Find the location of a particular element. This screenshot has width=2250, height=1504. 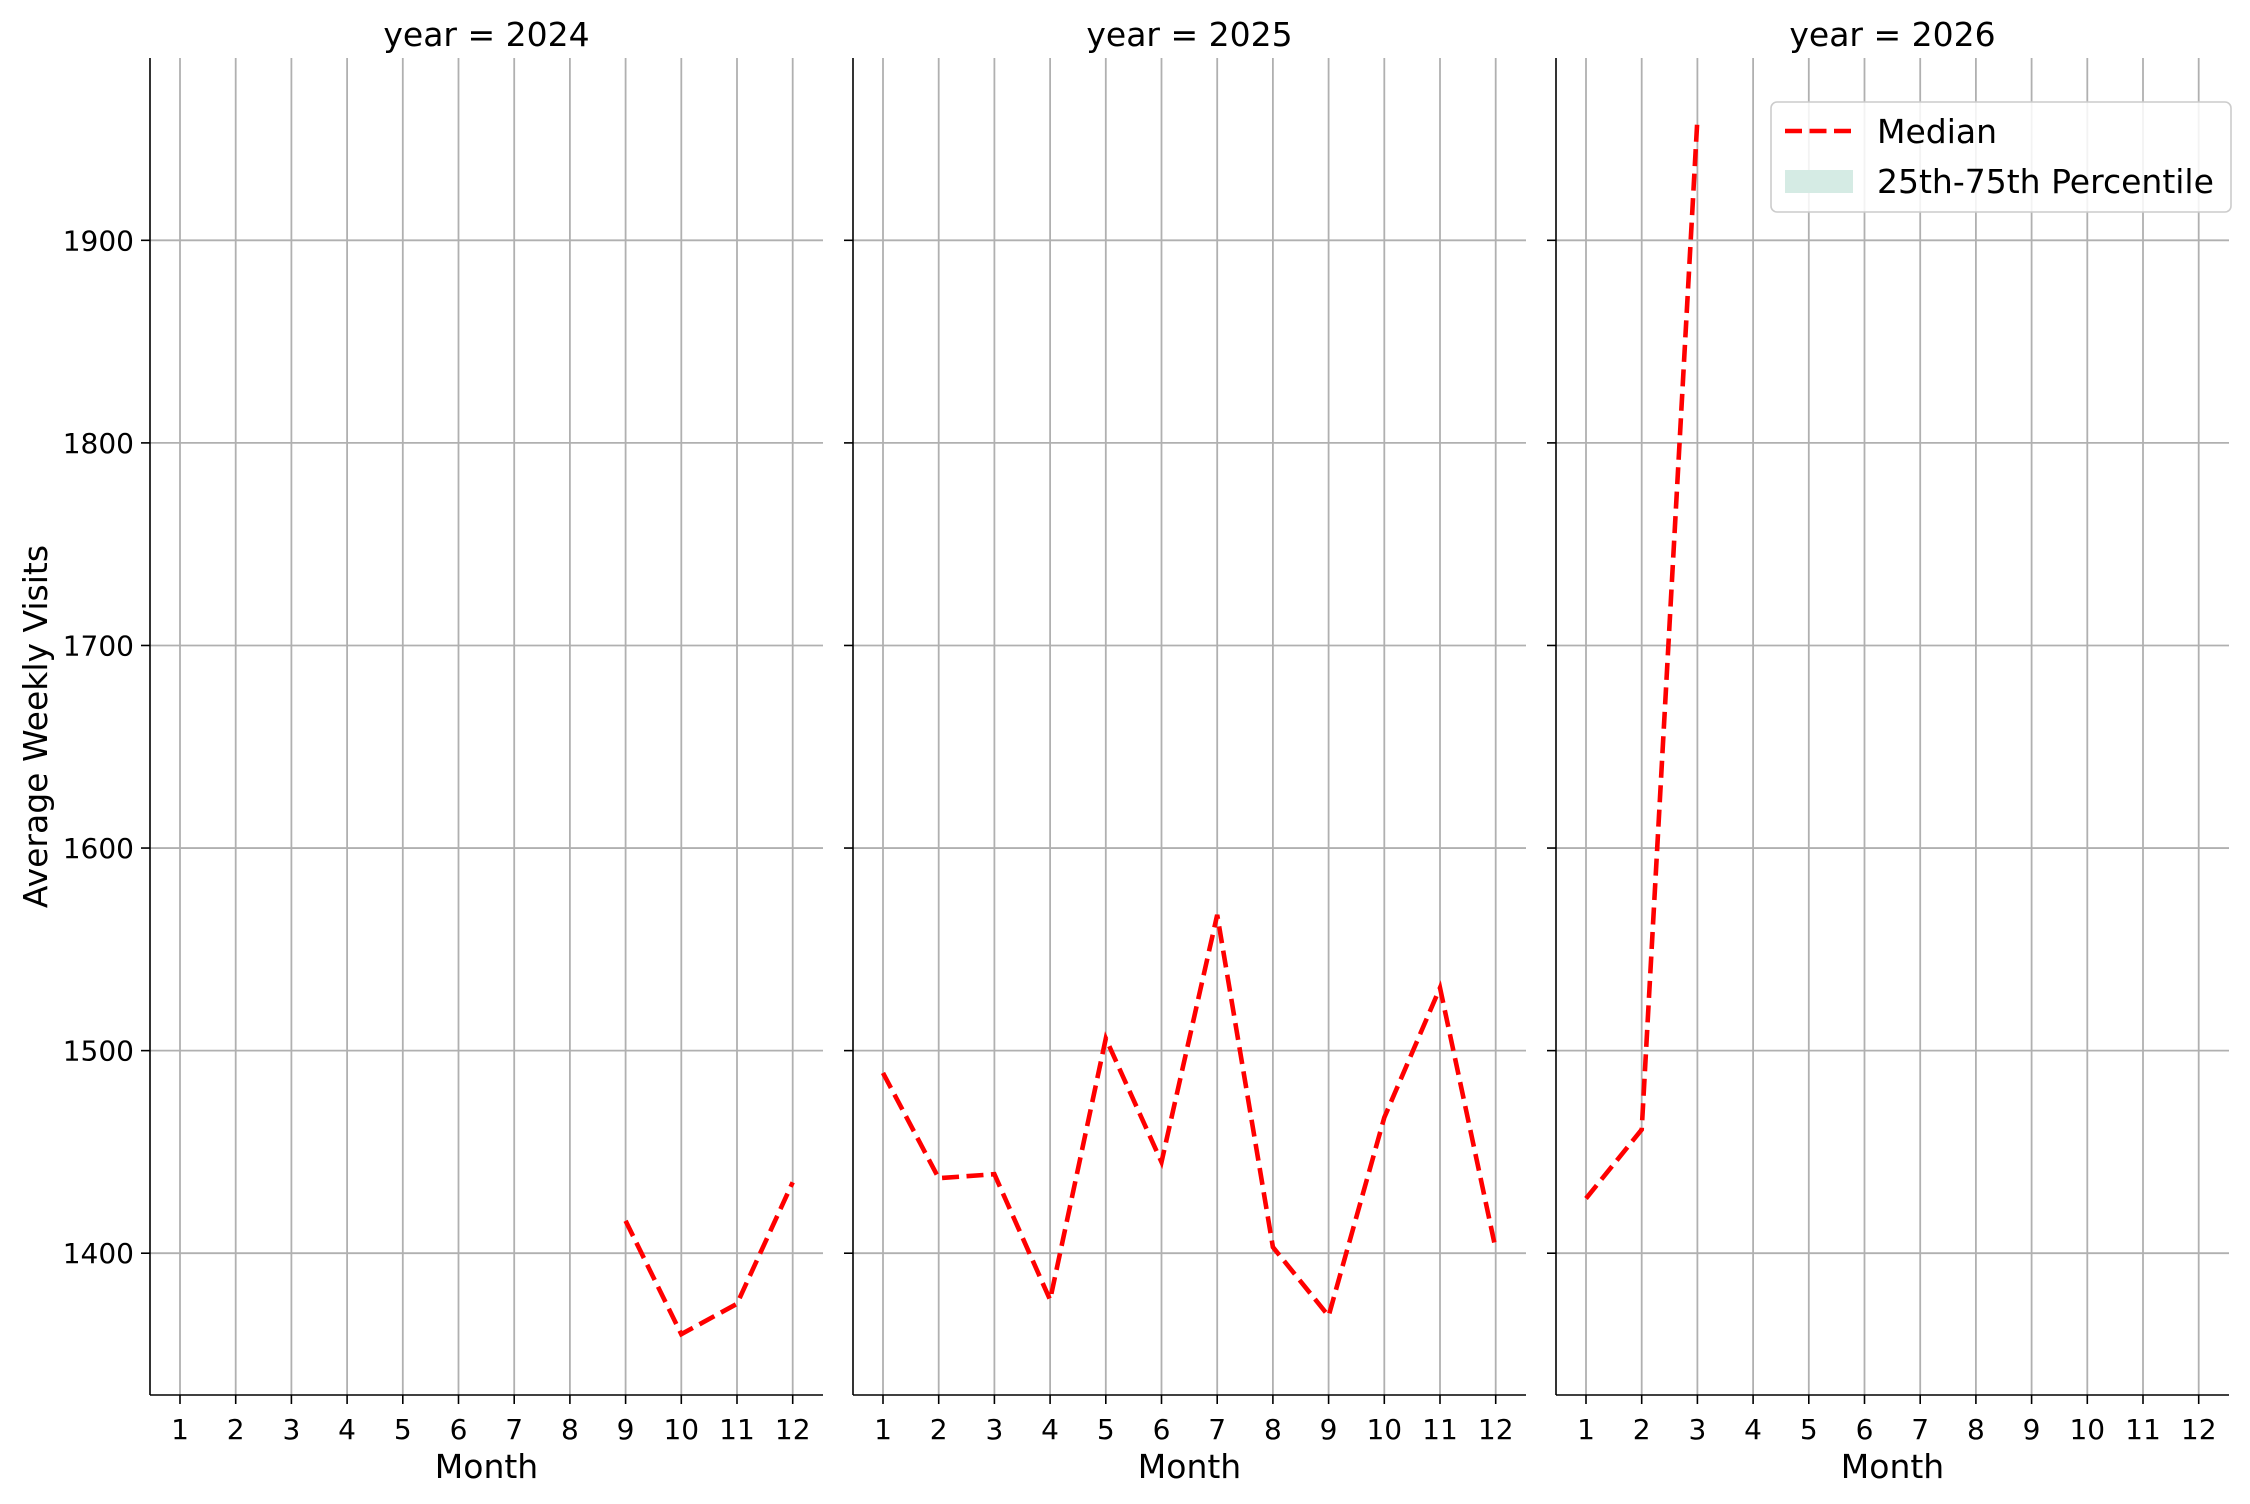

y-tick-label: 1600 is located at coordinates (98, 848).